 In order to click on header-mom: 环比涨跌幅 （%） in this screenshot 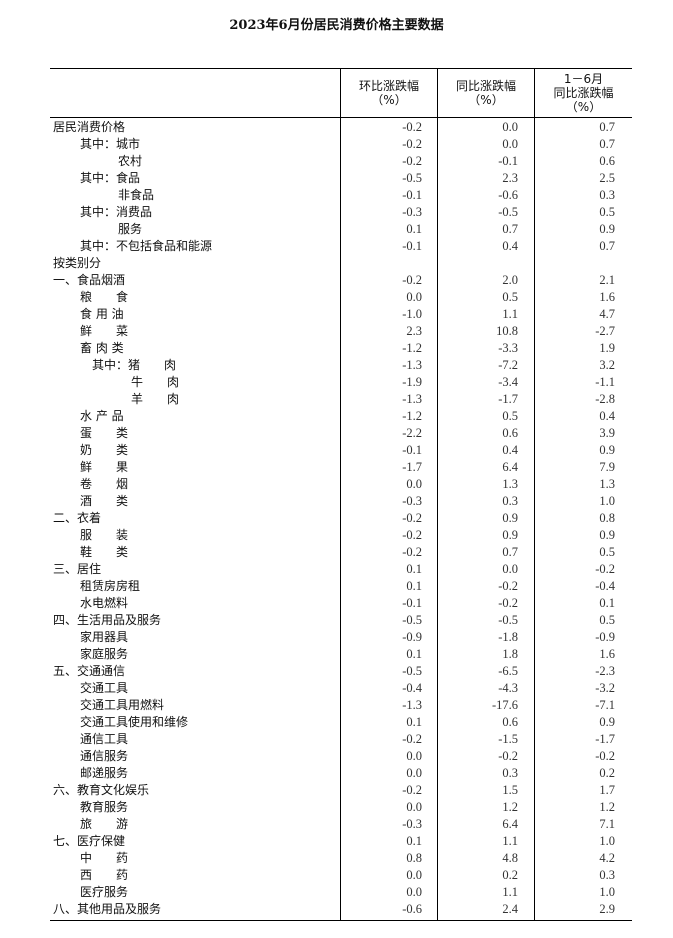, I will do `click(389, 93)`.